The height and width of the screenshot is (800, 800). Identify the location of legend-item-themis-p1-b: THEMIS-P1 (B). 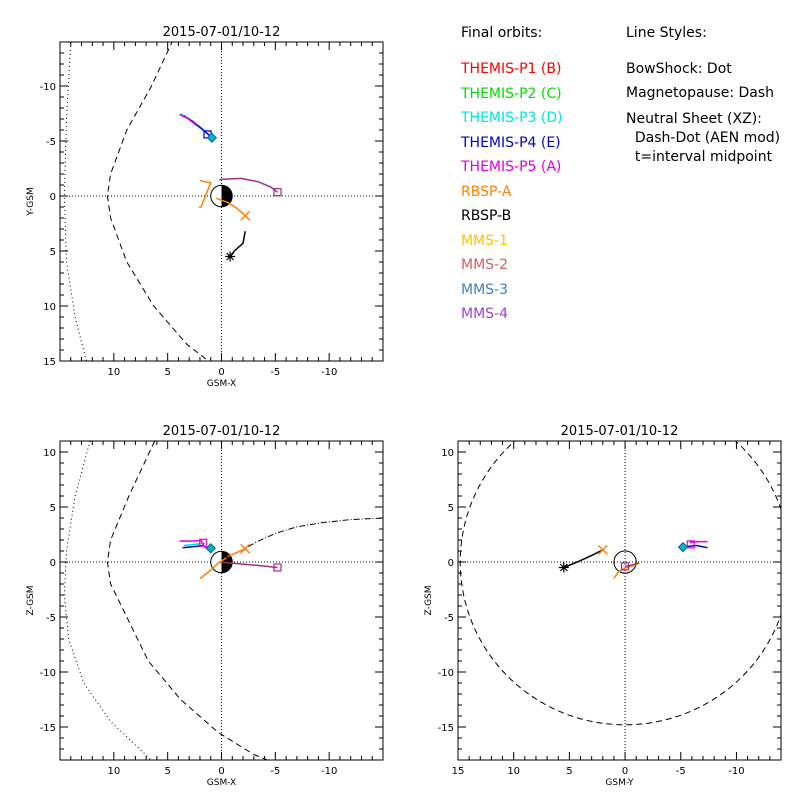
(511, 69).